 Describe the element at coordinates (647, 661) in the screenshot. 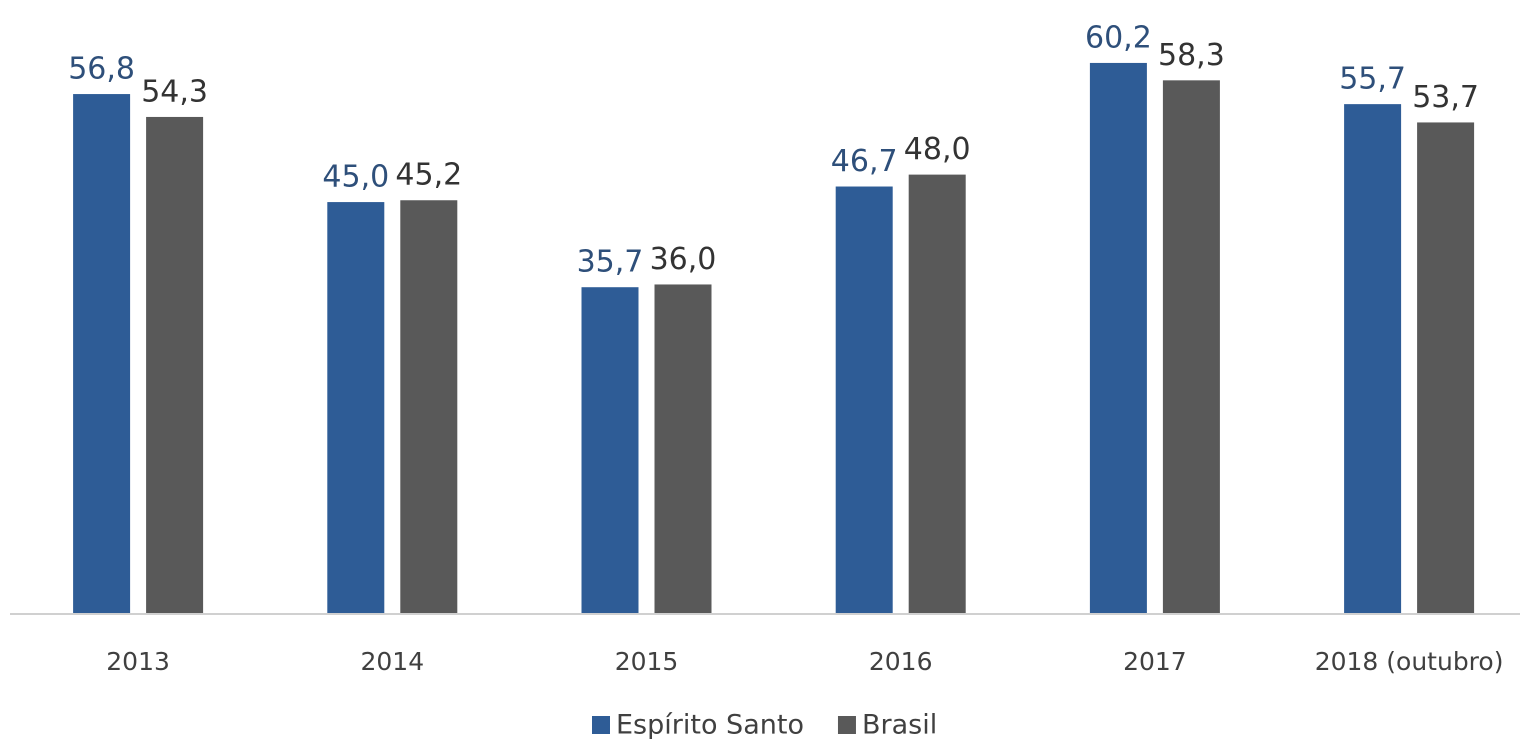

I see `x-tick-label: 2015` at that location.